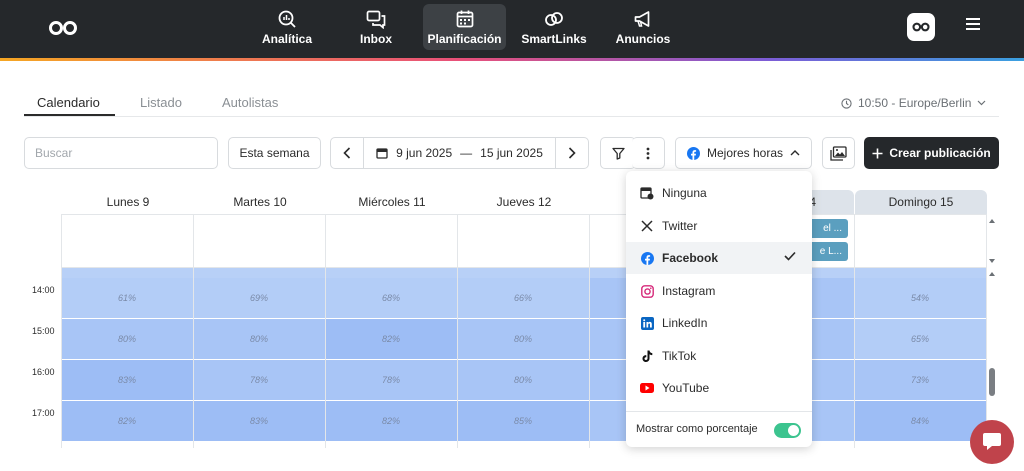  I want to click on search-input, so click(121, 153).